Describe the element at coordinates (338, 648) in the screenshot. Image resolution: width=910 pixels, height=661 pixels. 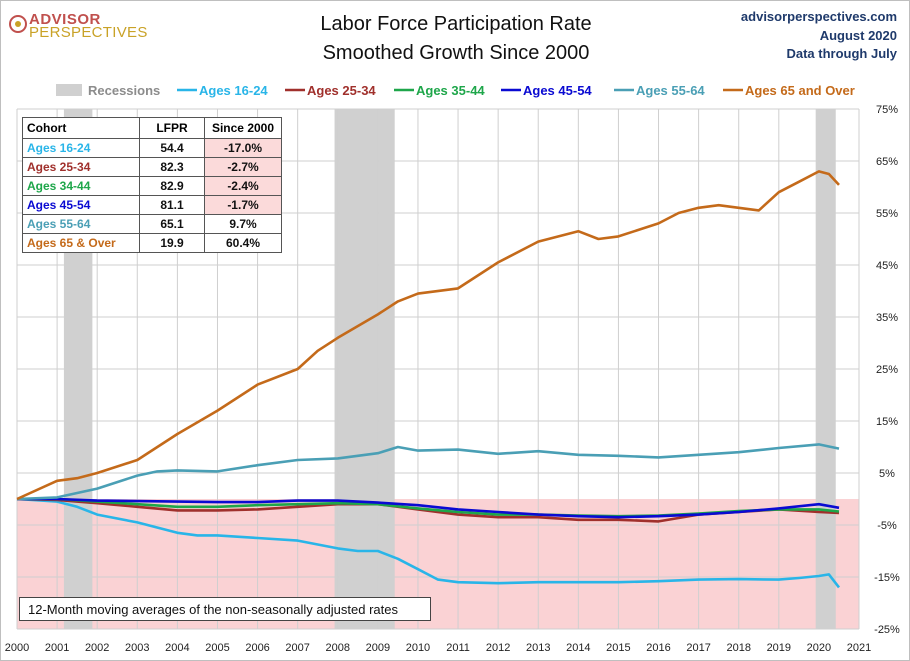
I see `x-tick-label: 2008` at that location.